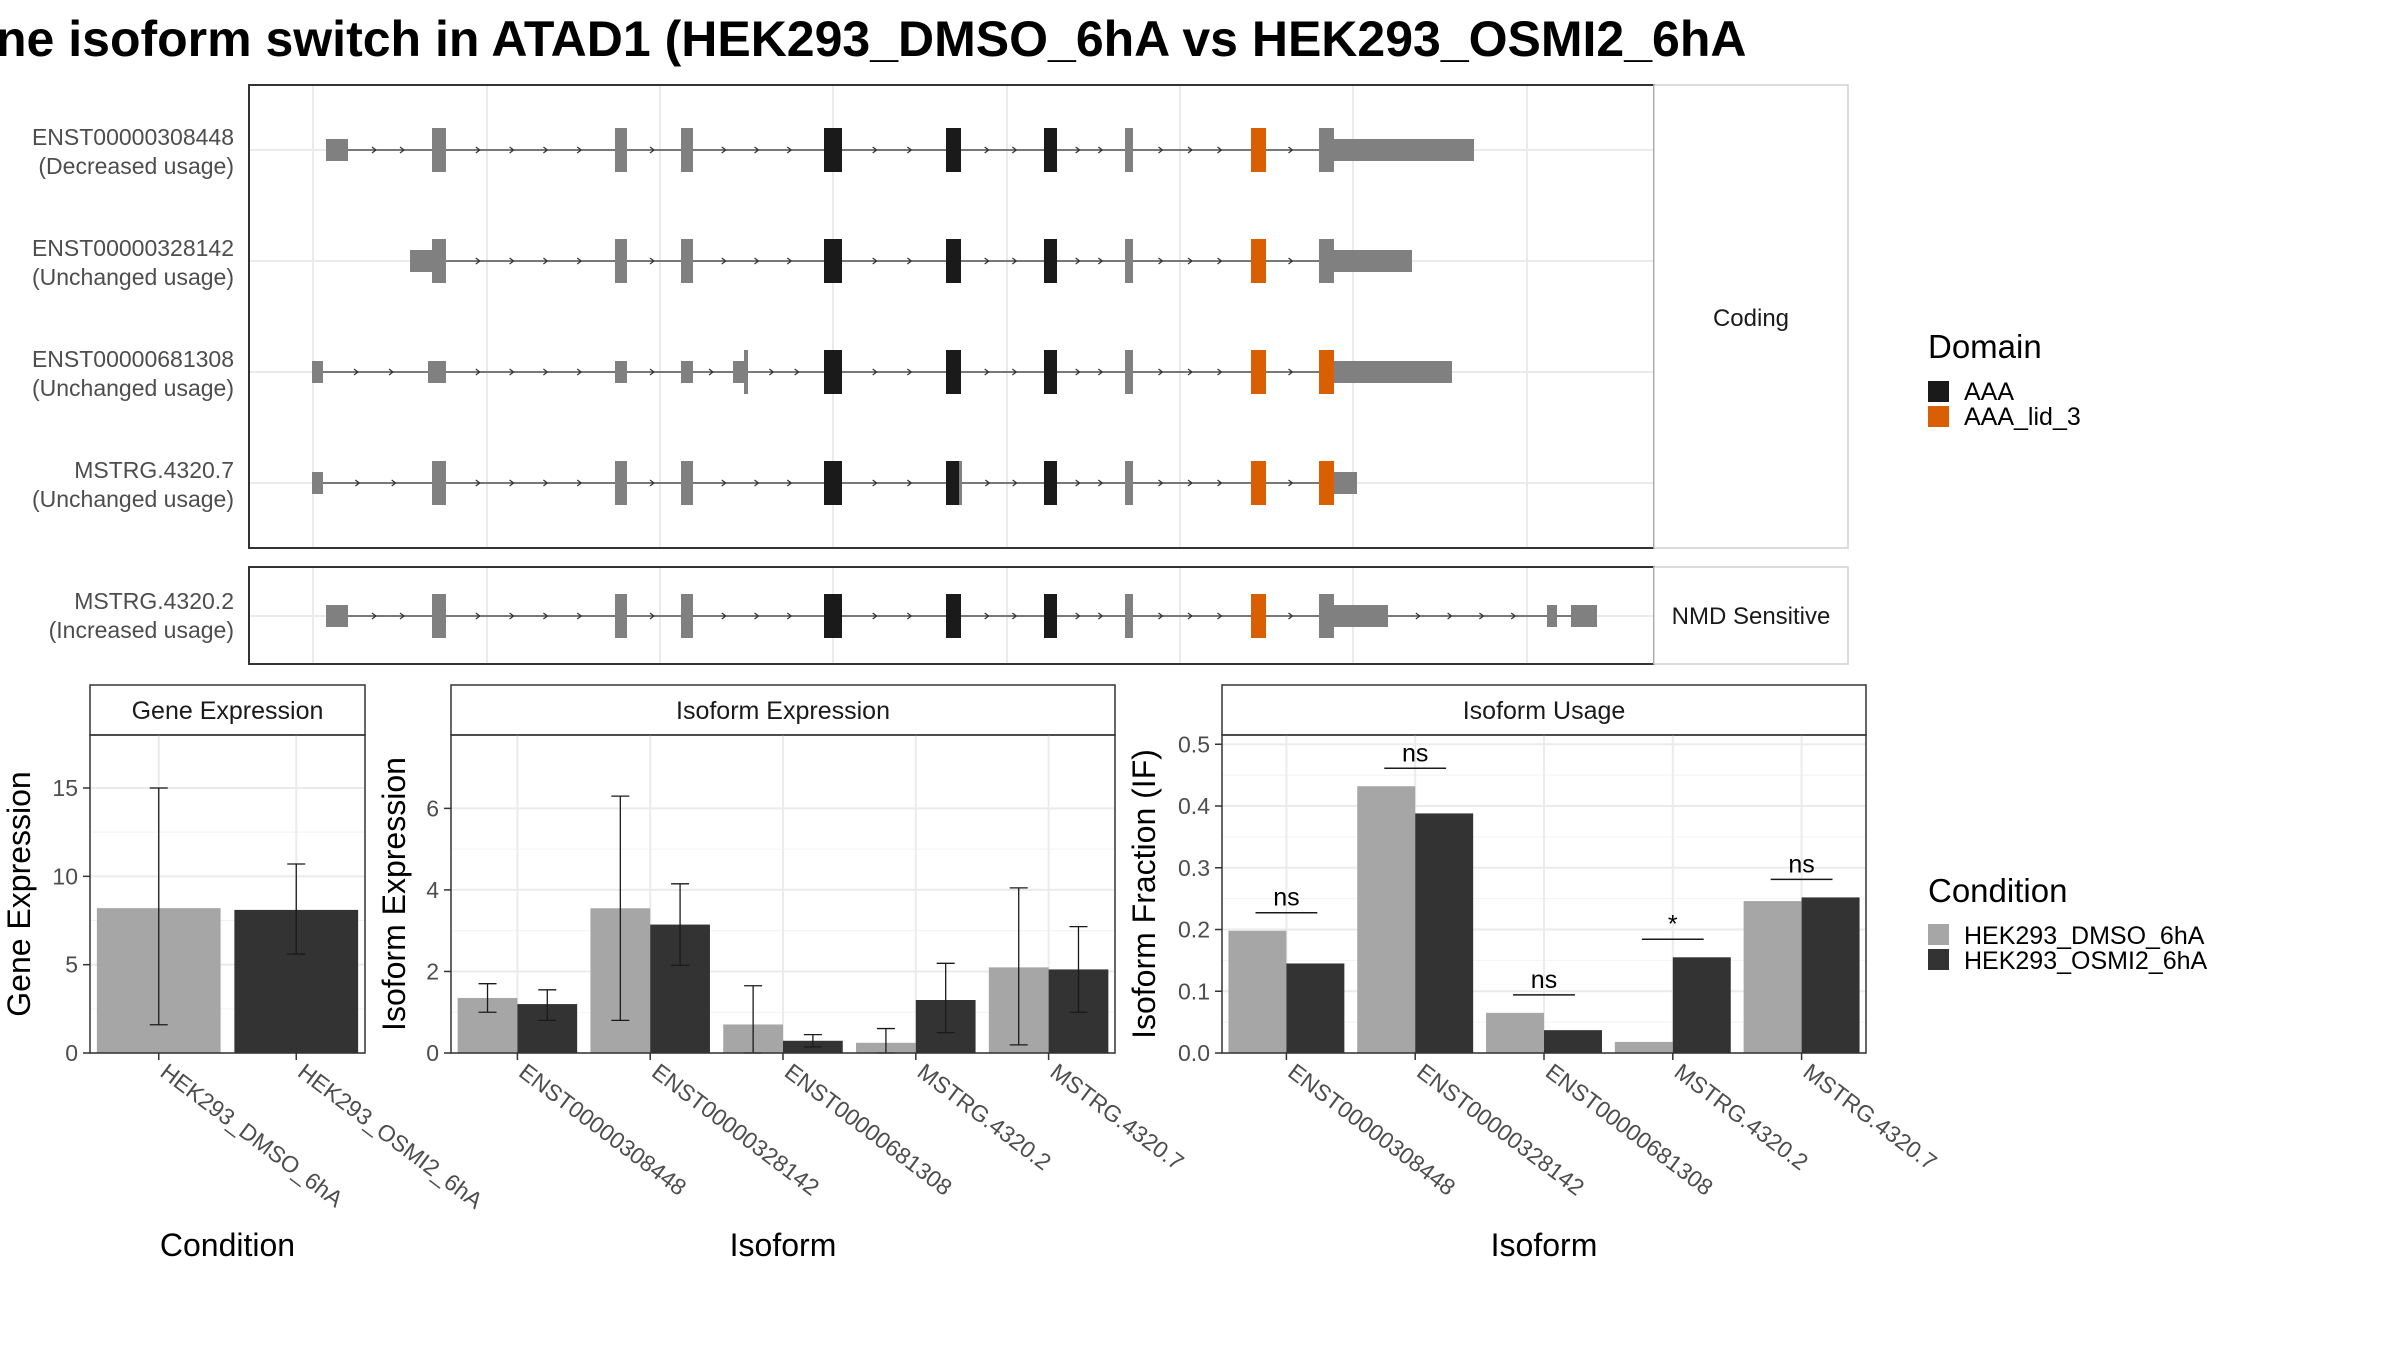 The width and height of the screenshot is (2400, 1350). I want to click on significance-label: *, so click(1673, 924).